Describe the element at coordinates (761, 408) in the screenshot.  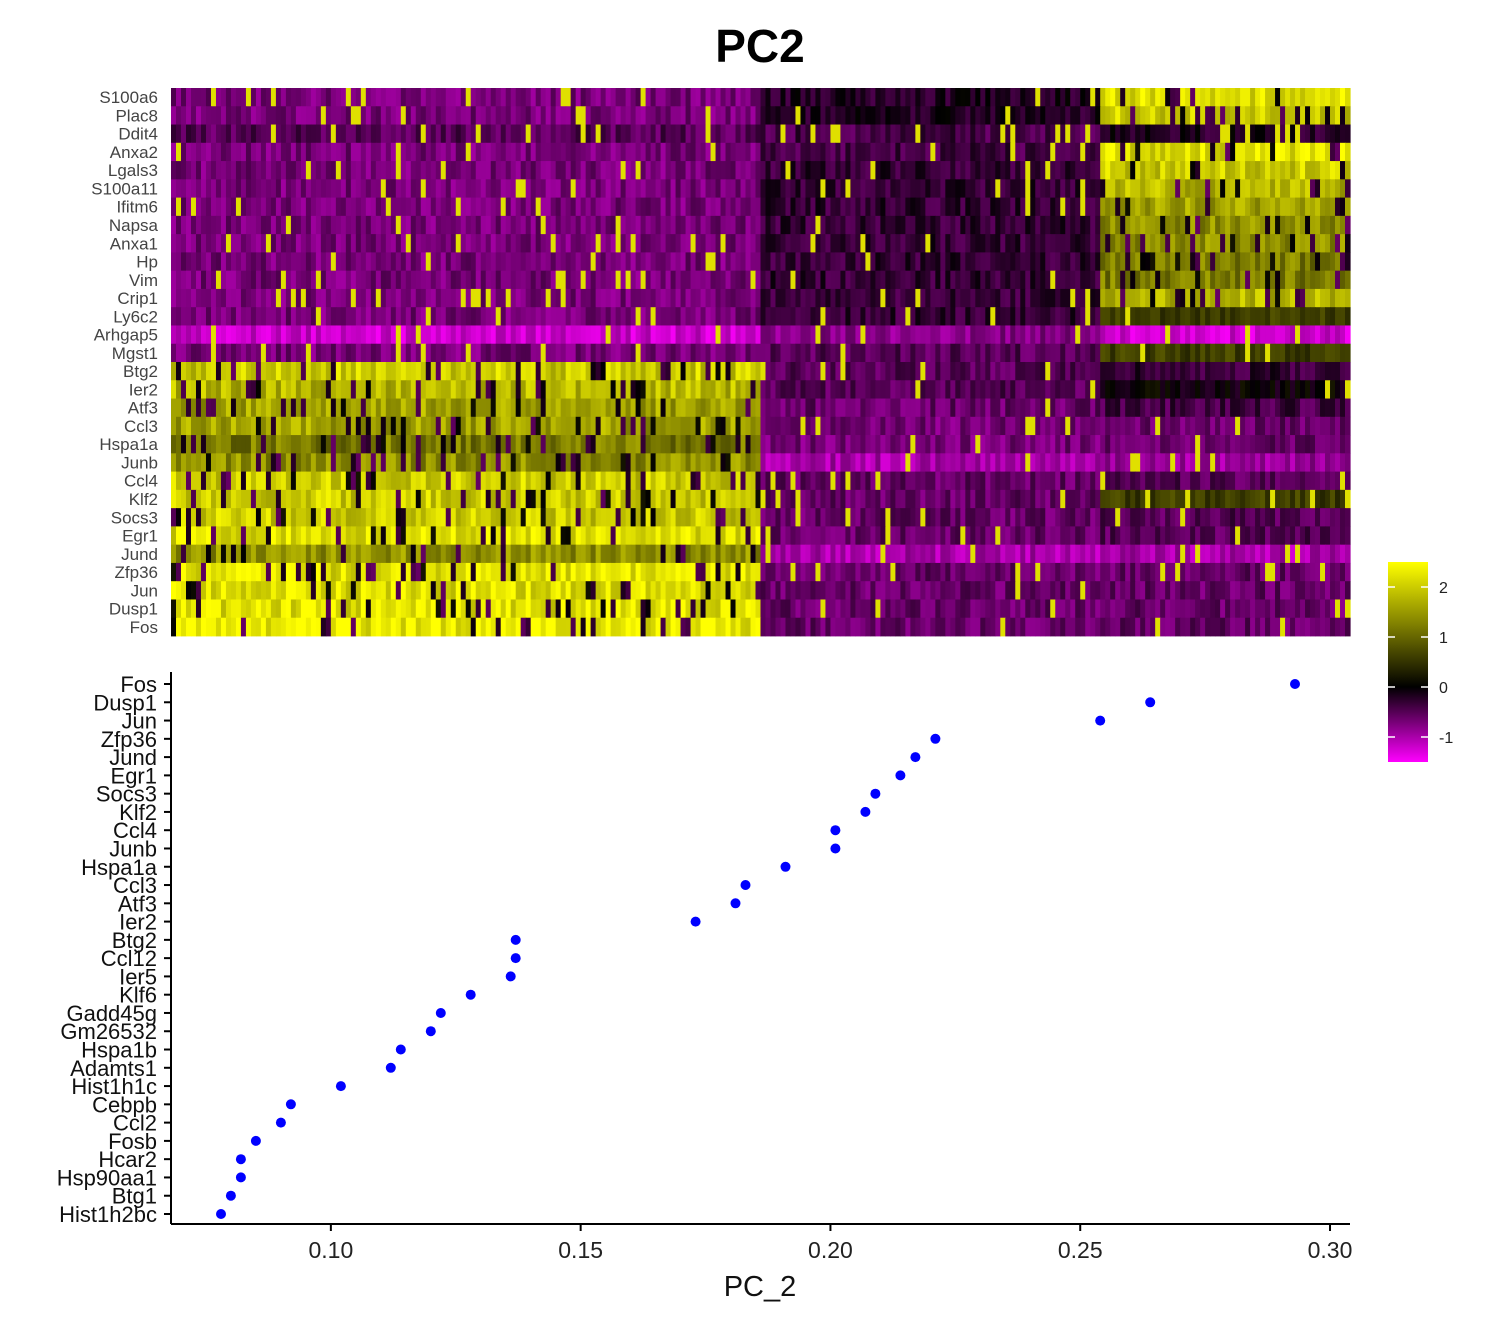
I see `heatmap-row-atf3` at that location.